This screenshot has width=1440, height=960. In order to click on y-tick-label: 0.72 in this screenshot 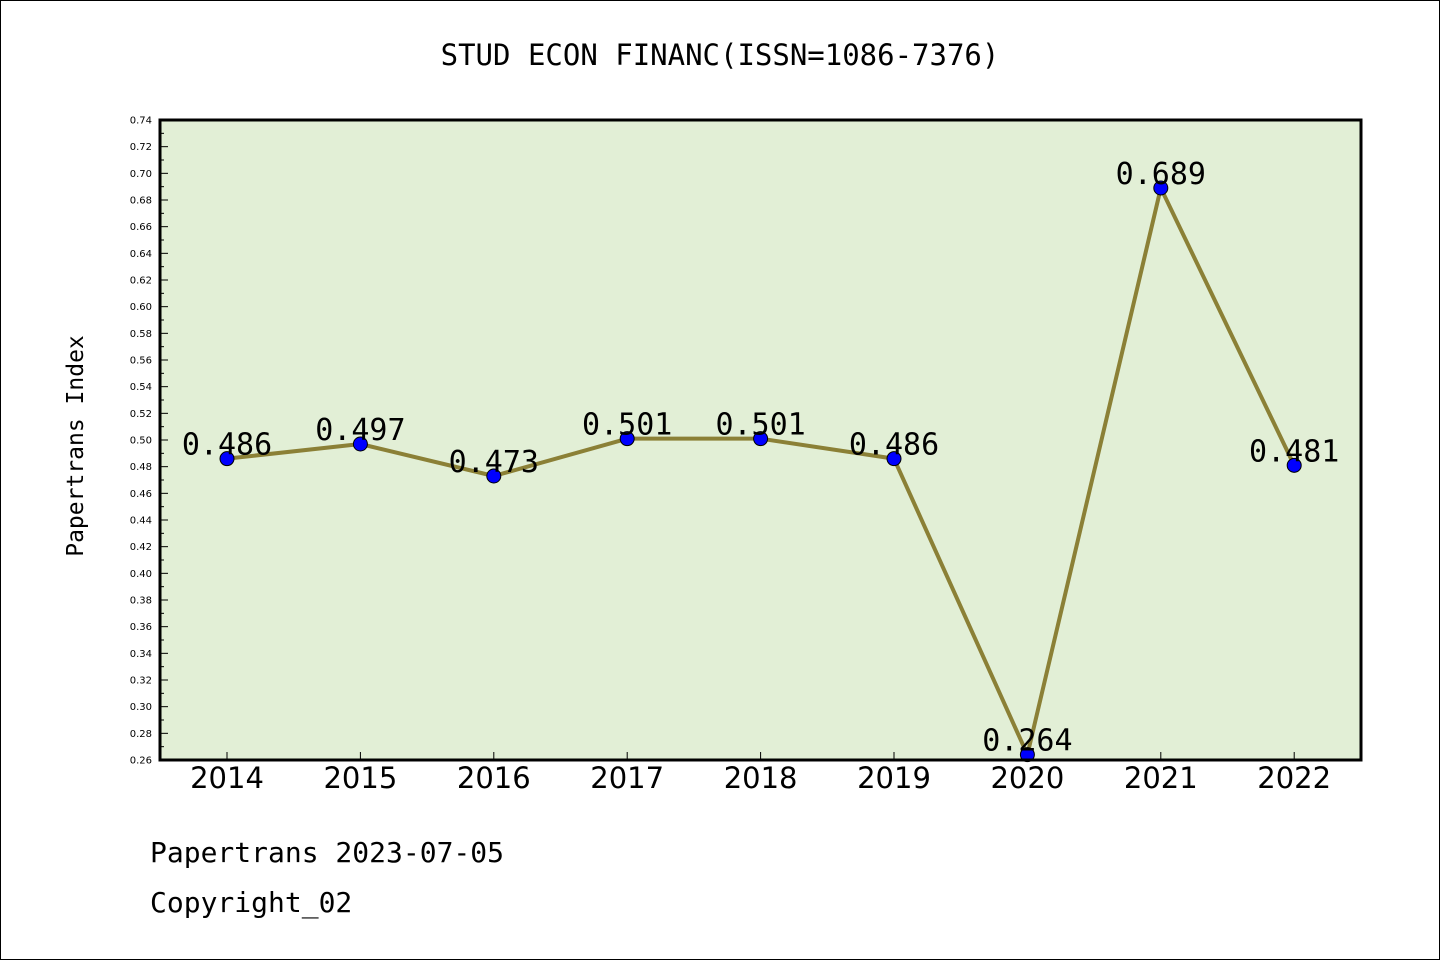, I will do `click(141, 147)`.